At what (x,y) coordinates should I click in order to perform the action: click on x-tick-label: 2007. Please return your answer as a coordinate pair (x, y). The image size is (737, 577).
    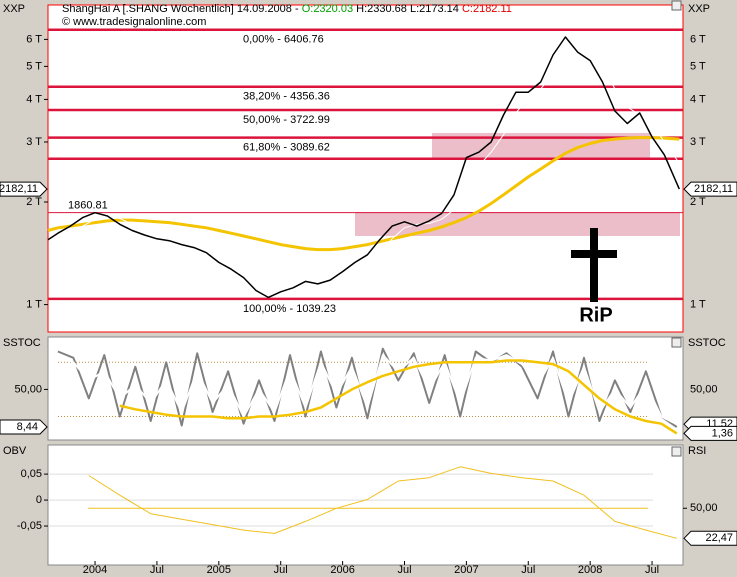
    Looking at the image, I should click on (466, 570).